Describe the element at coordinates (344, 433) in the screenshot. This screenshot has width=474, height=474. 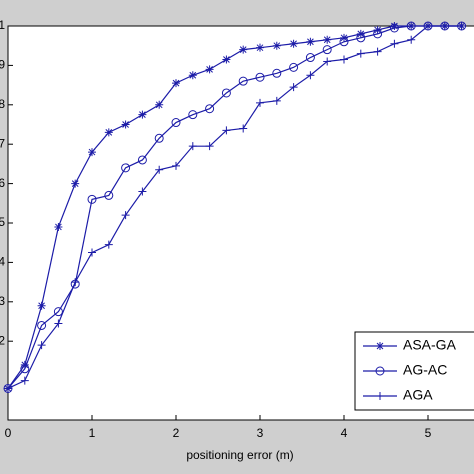
I see `x-tick-label: 4` at that location.